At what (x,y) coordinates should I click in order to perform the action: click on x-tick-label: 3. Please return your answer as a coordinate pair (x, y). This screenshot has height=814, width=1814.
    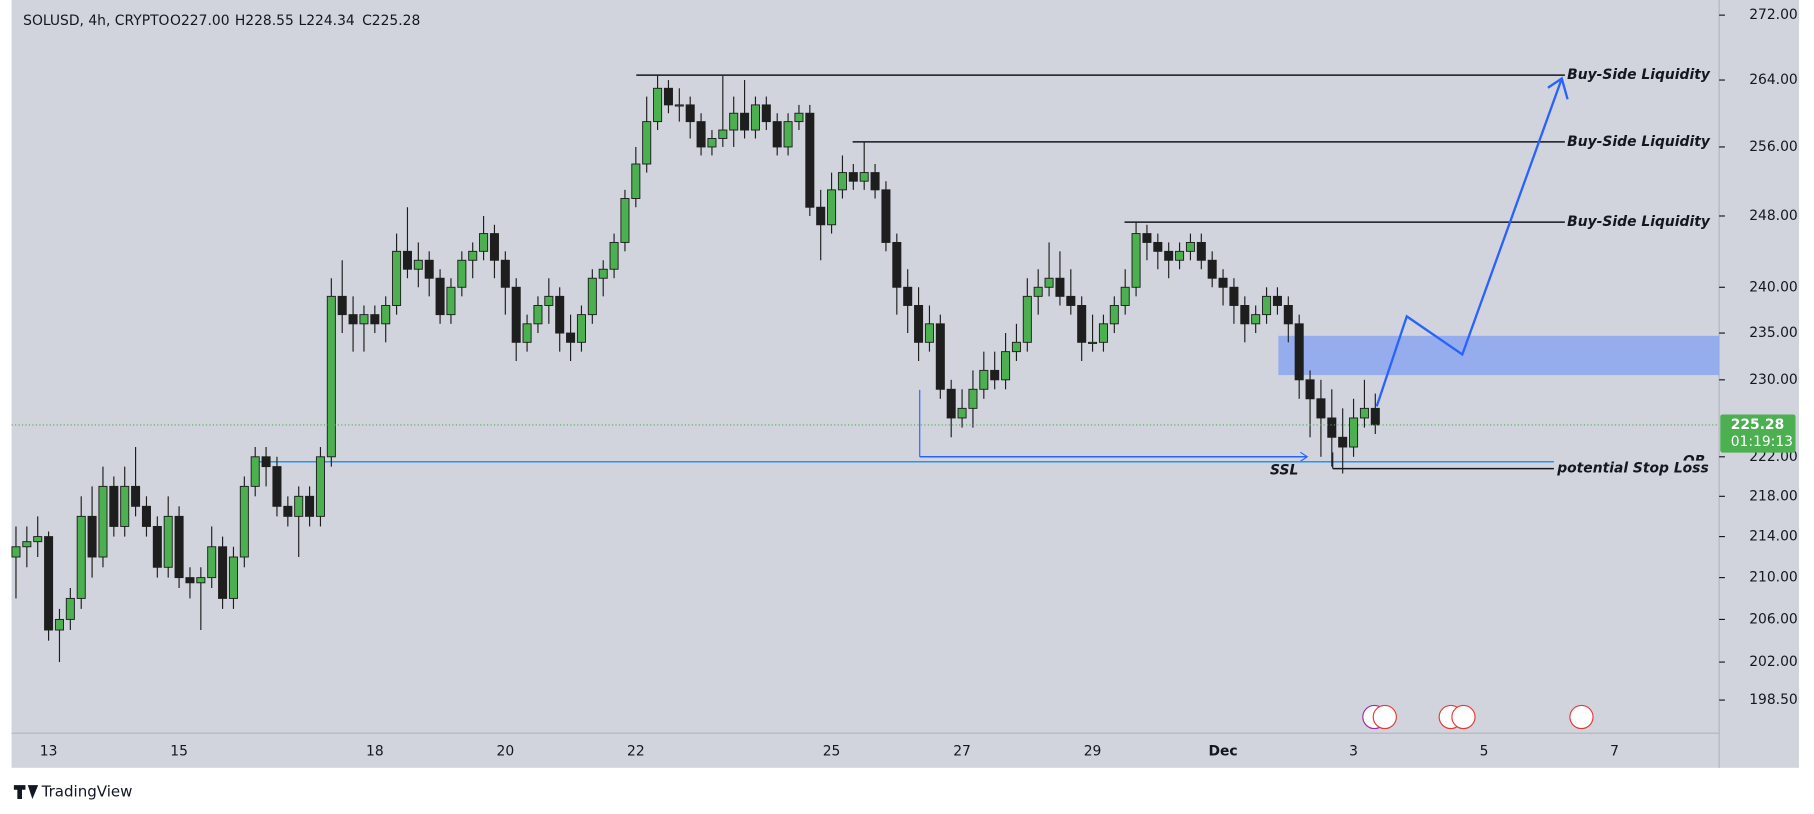
    Looking at the image, I should click on (1353, 752).